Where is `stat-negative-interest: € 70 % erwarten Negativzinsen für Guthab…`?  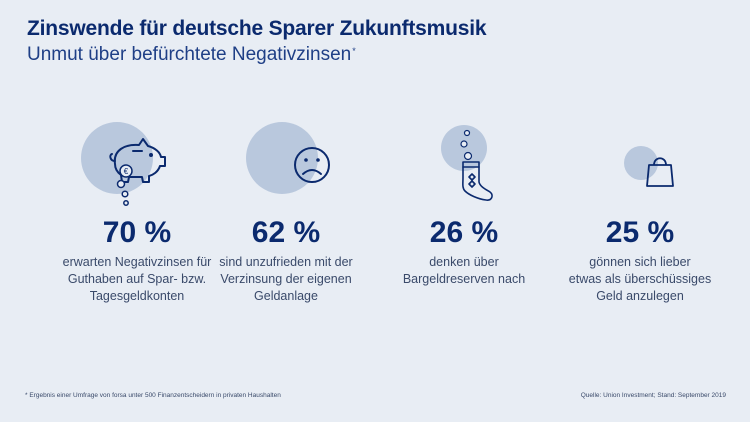 stat-negative-interest: € 70 % erwarten Negativzinsen für Guthab… is located at coordinates (137, 220).